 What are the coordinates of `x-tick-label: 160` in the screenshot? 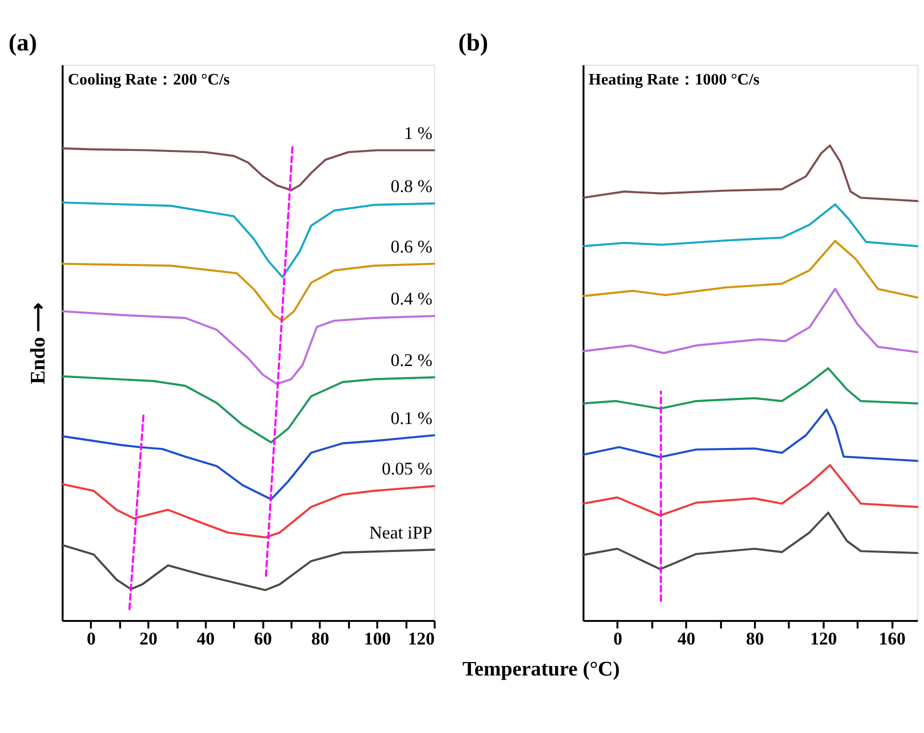 It's located at (892, 638).